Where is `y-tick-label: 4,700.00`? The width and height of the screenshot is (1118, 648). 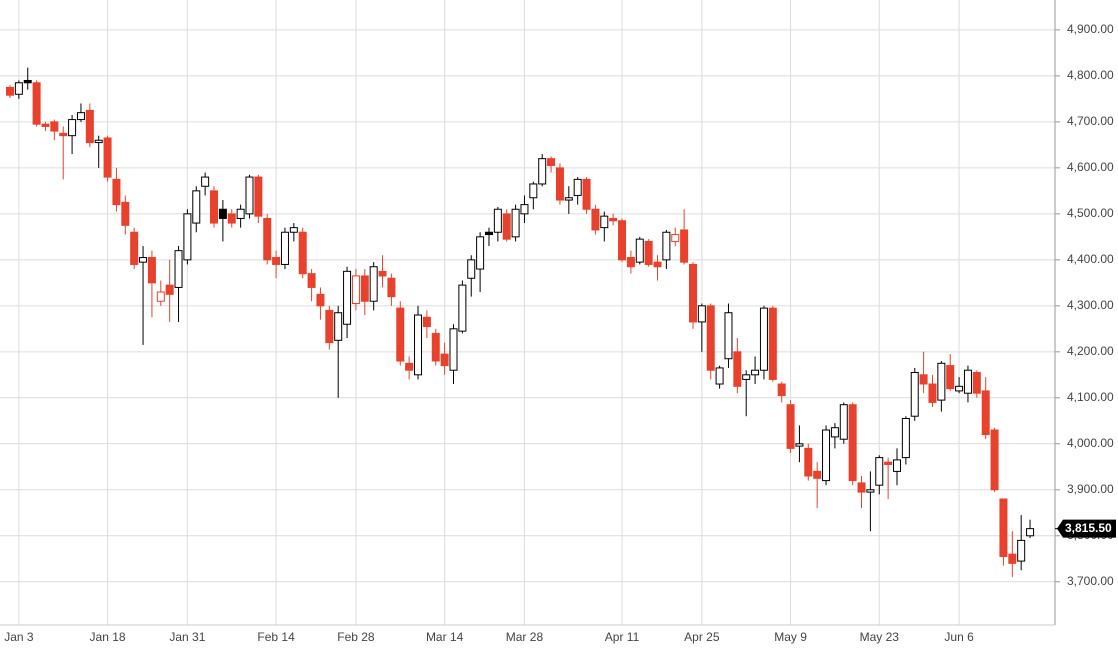
y-tick-label: 4,700.00 is located at coordinates (1090, 121).